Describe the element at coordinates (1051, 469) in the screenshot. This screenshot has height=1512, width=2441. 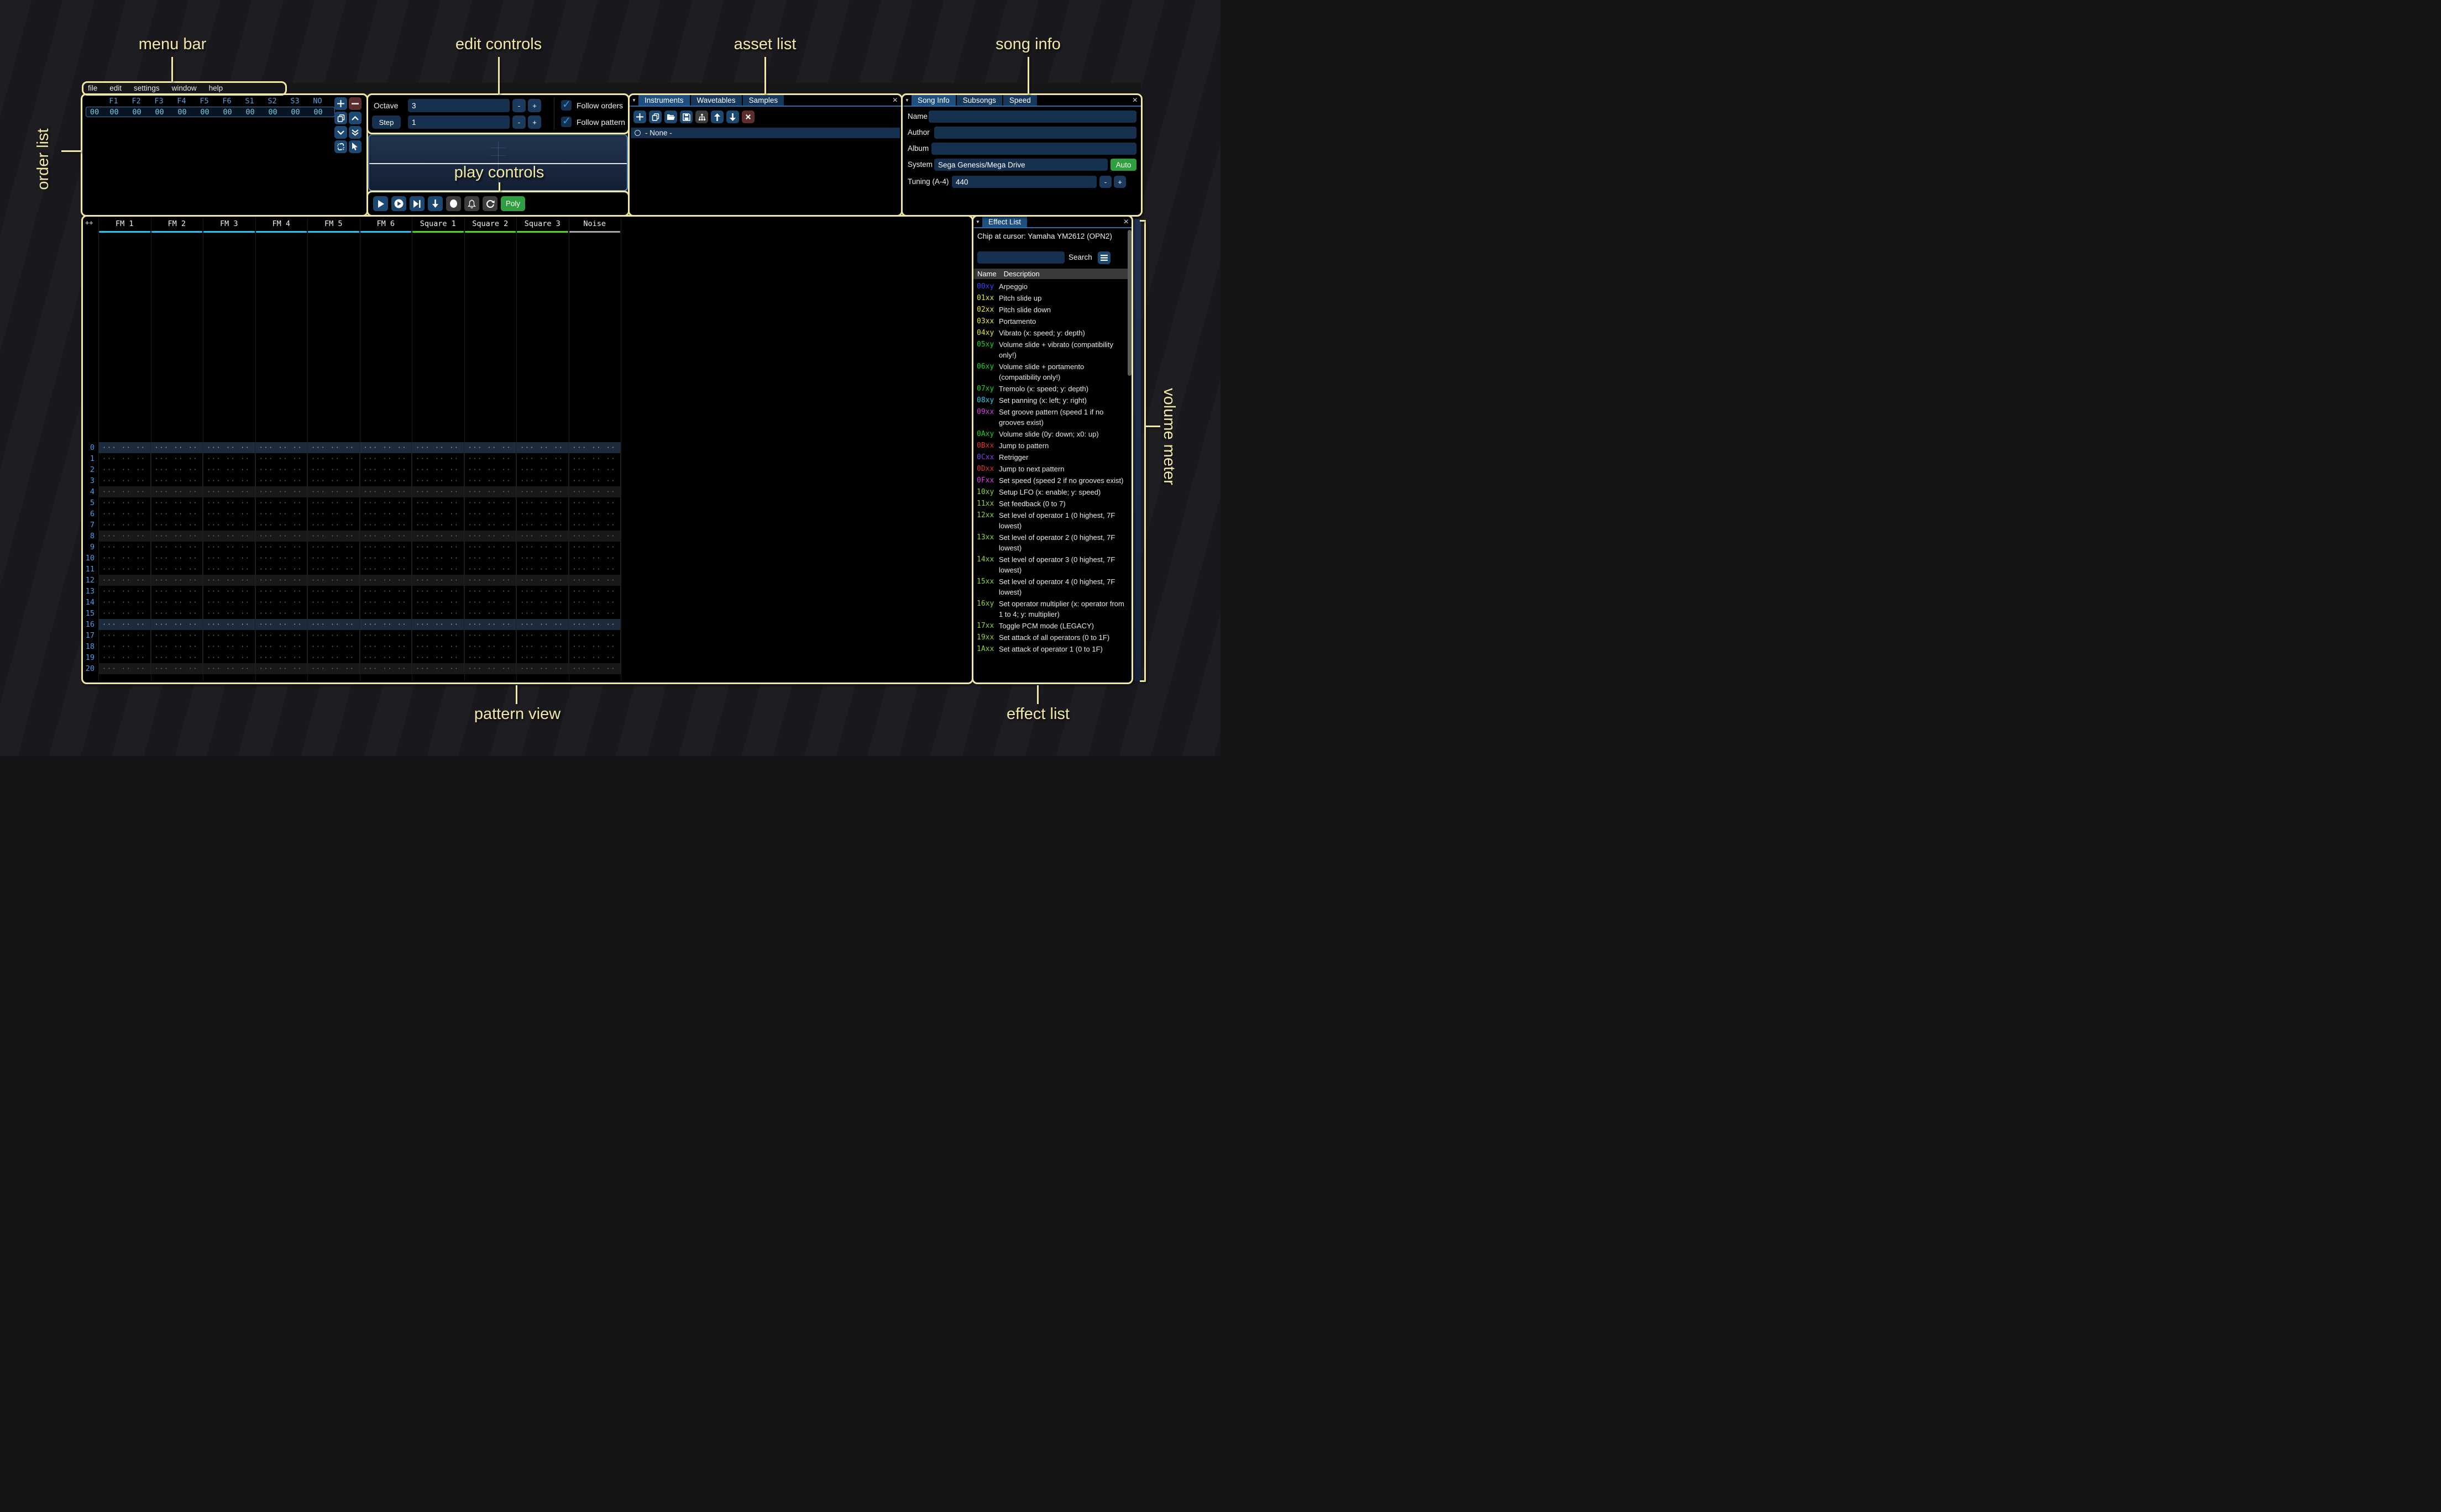
I see `effect-row: 0Dxx Jump to next pattern` at that location.